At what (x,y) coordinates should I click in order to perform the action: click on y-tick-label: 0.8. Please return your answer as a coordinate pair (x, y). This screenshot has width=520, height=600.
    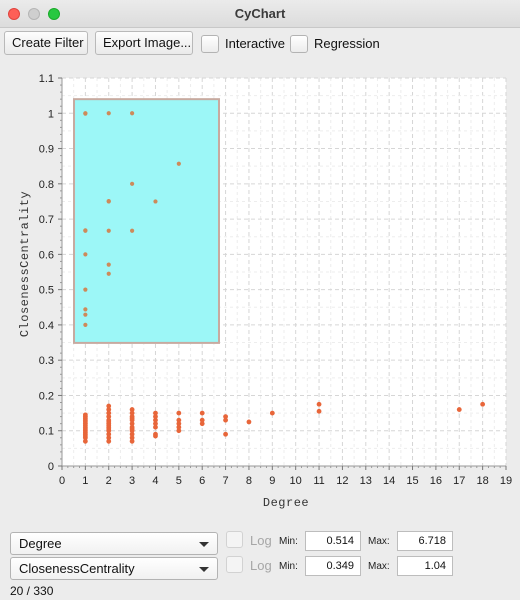
    Looking at the image, I should click on (46, 185).